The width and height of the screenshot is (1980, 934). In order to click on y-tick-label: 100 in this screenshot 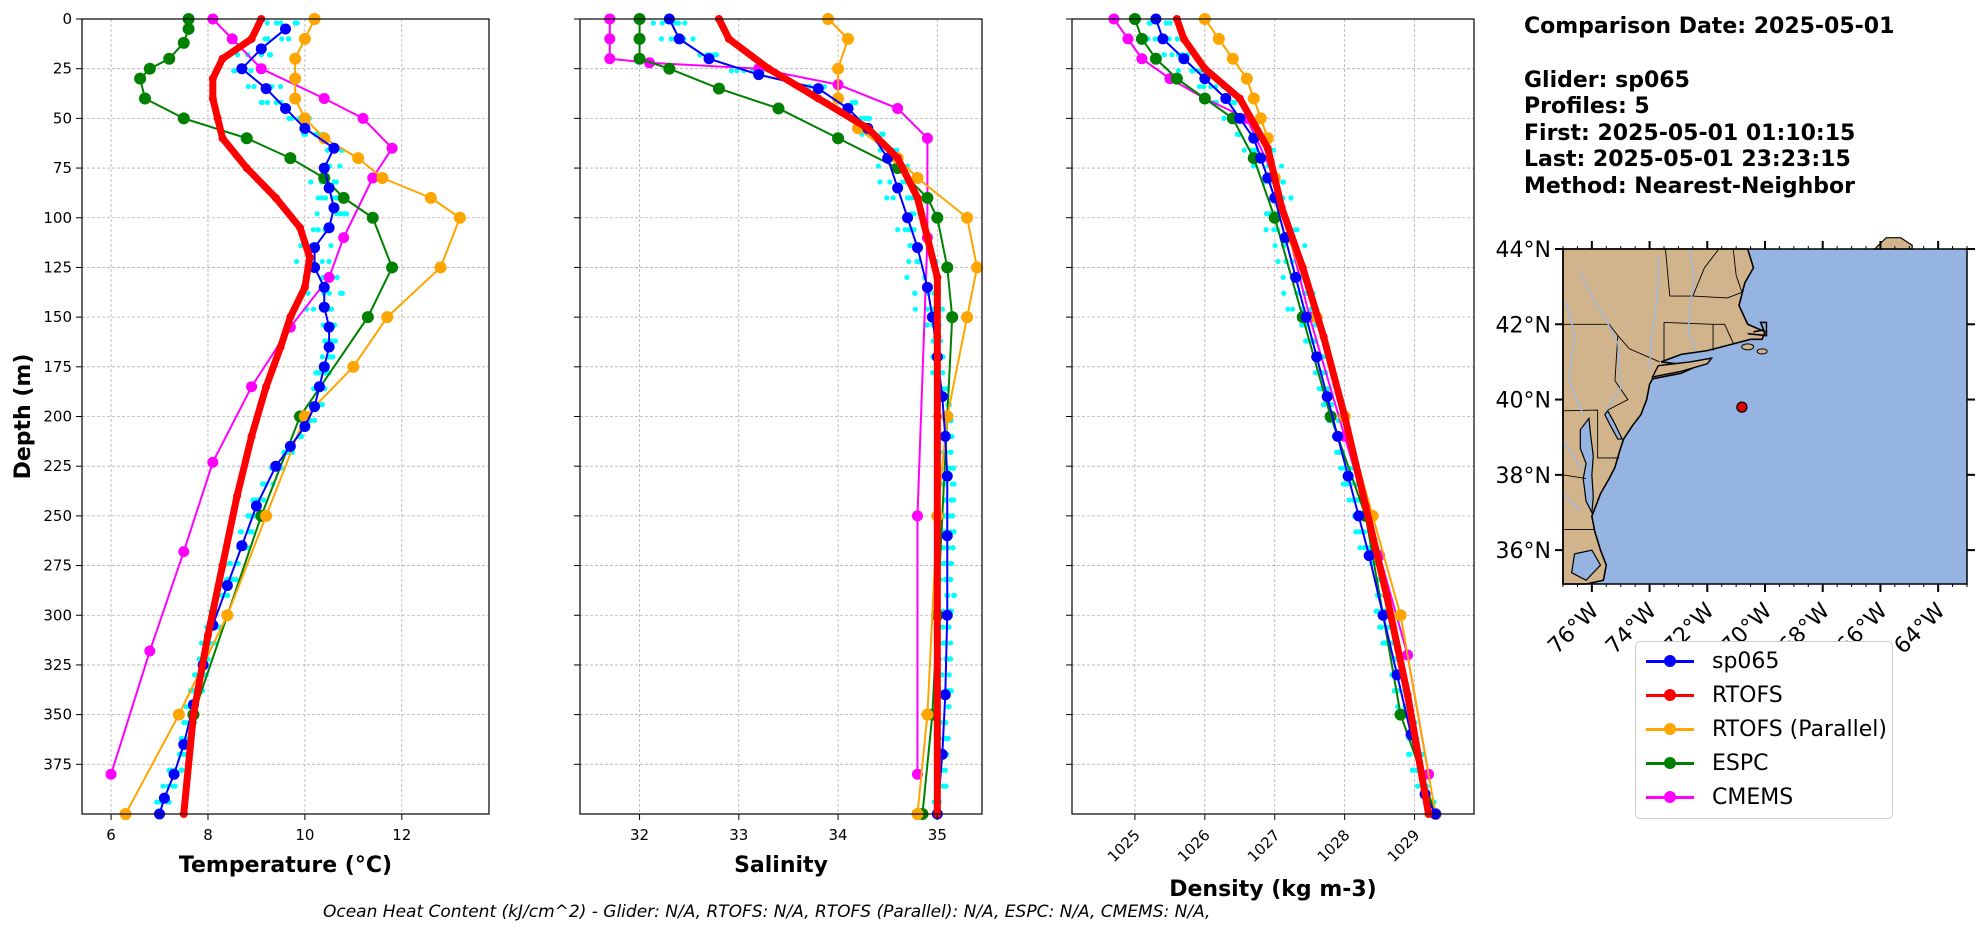, I will do `click(57, 218)`.